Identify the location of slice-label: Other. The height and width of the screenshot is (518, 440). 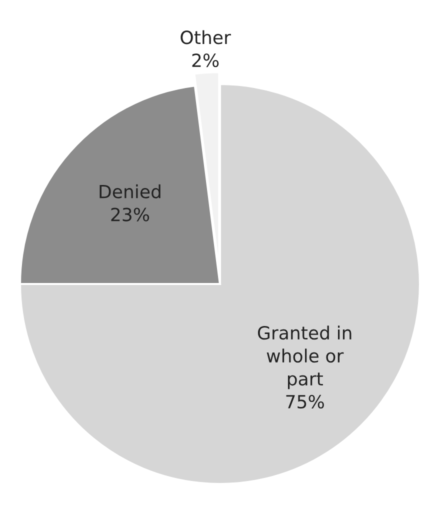
(205, 37).